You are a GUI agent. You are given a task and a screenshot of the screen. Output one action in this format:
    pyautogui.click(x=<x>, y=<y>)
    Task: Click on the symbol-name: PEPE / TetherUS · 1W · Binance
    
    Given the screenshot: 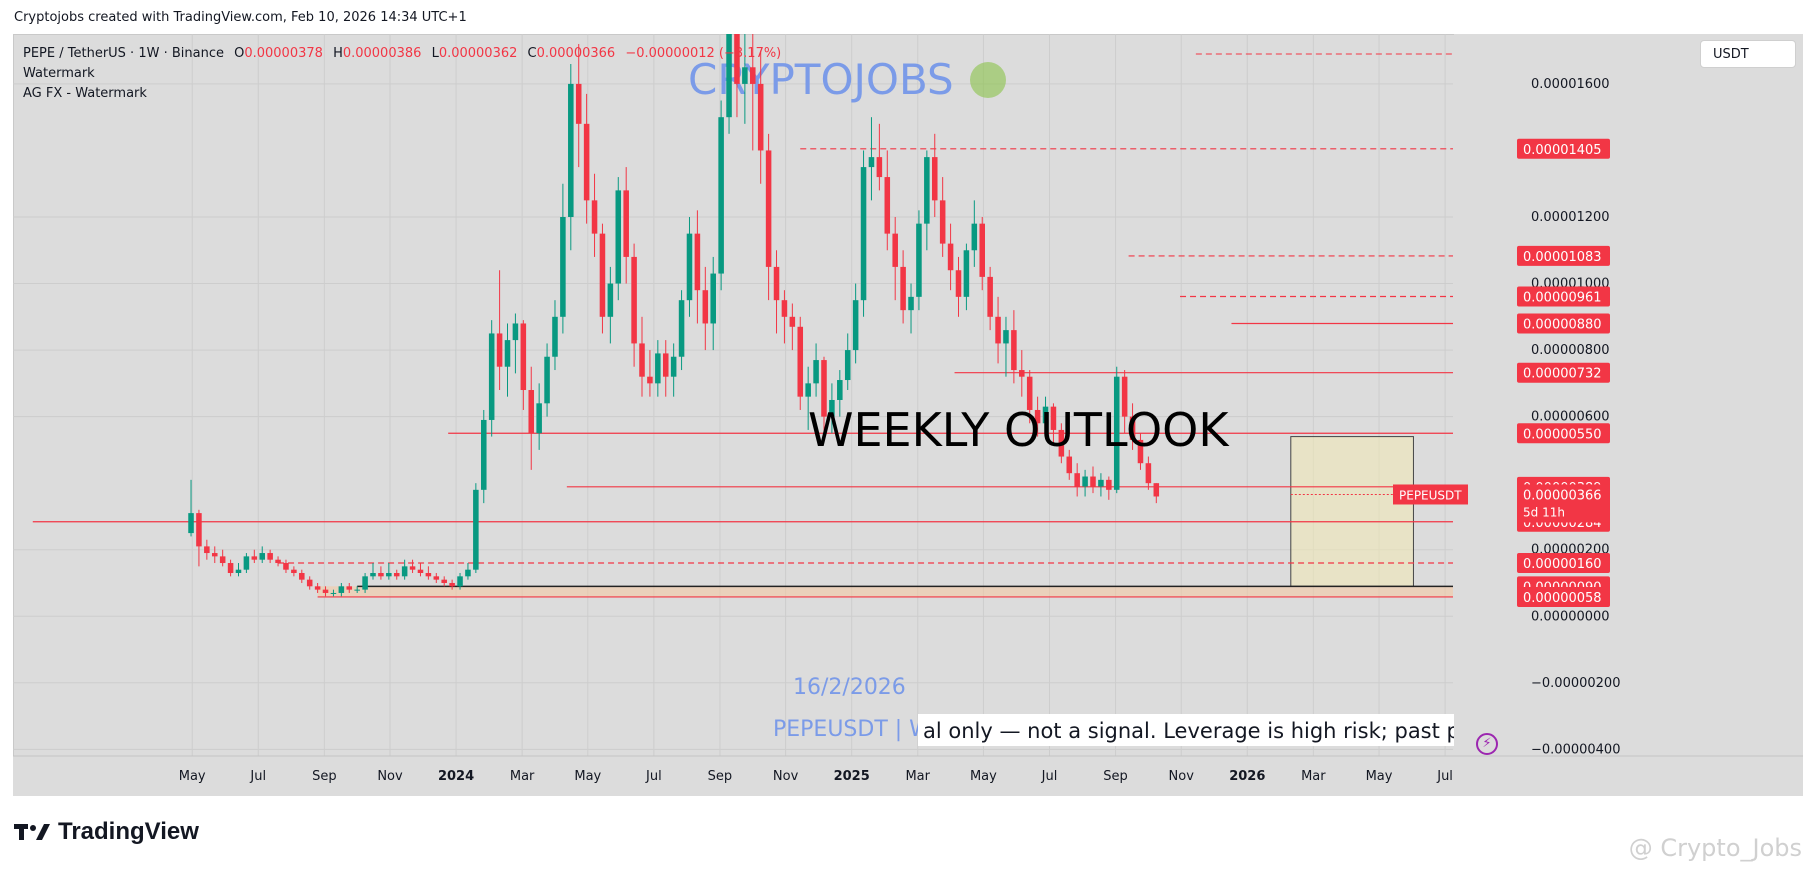 What is the action you would take?
    pyautogui.click(x=123, y=53)
    